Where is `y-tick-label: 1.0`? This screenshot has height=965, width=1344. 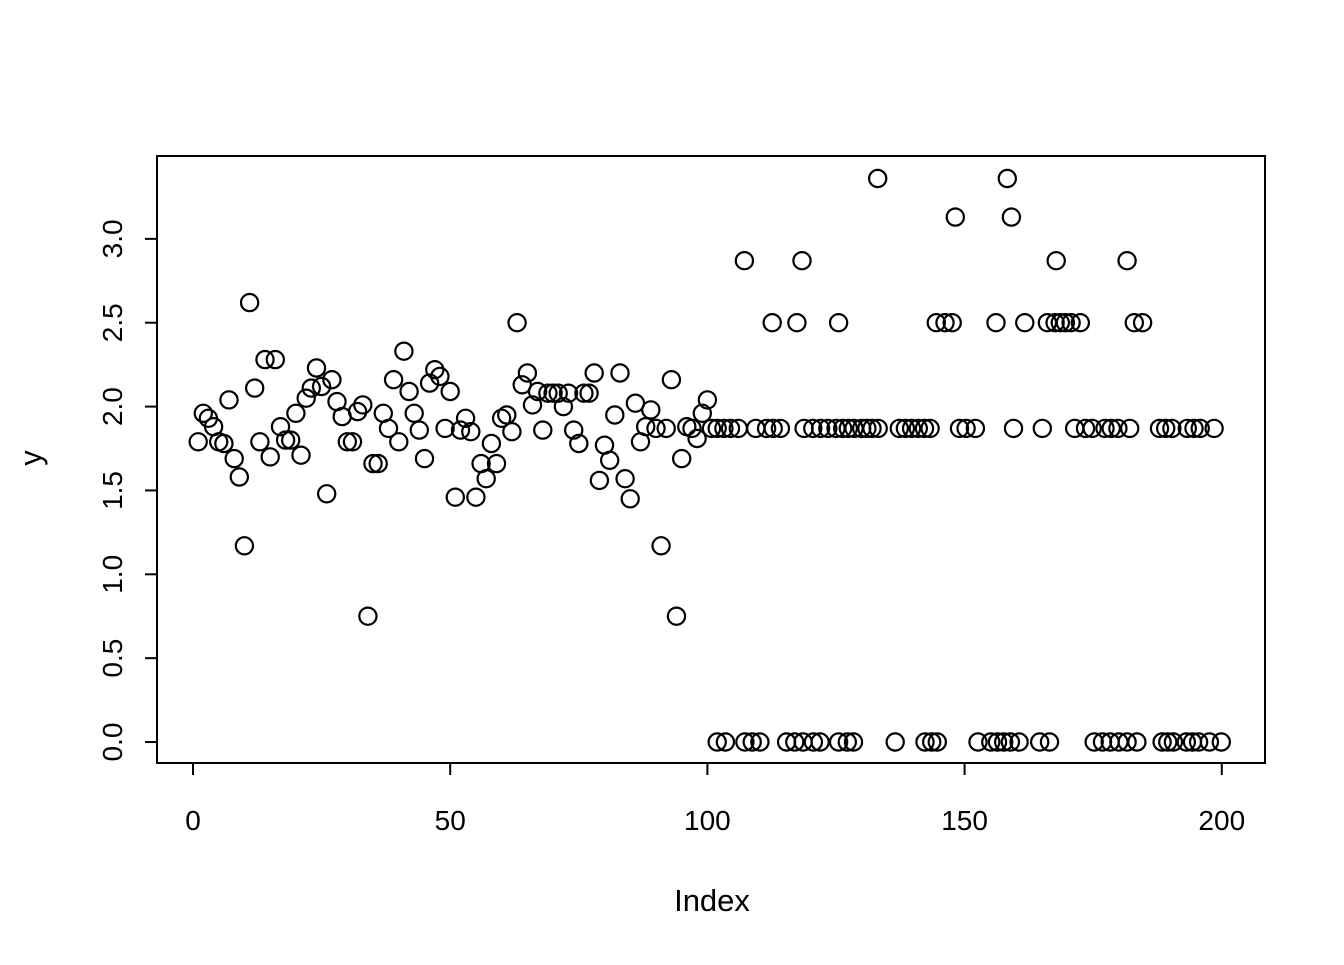 y-tick-label: 1.0 is located at coordinates (112, 574).